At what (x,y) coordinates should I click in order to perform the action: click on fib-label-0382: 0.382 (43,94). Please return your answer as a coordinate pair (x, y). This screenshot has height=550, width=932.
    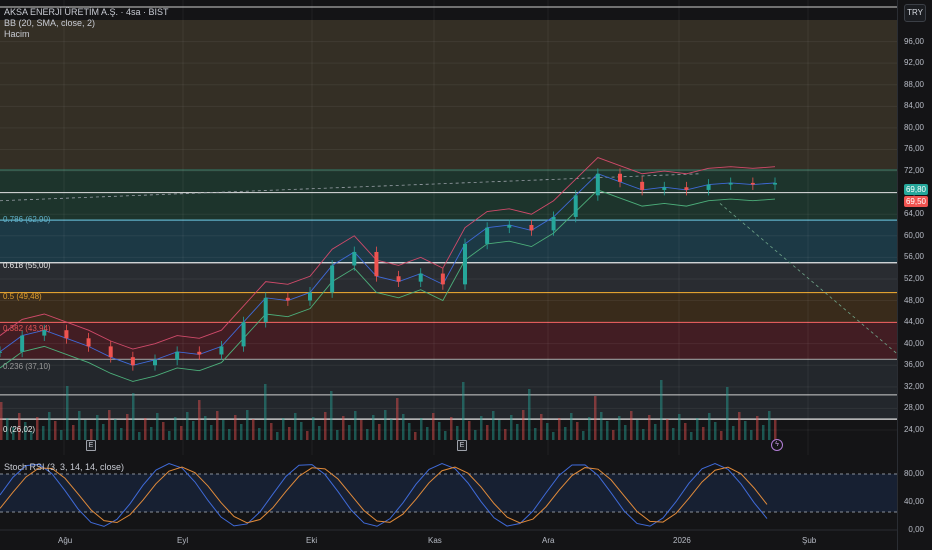
    Looking at the image, I should click on (27, 328).